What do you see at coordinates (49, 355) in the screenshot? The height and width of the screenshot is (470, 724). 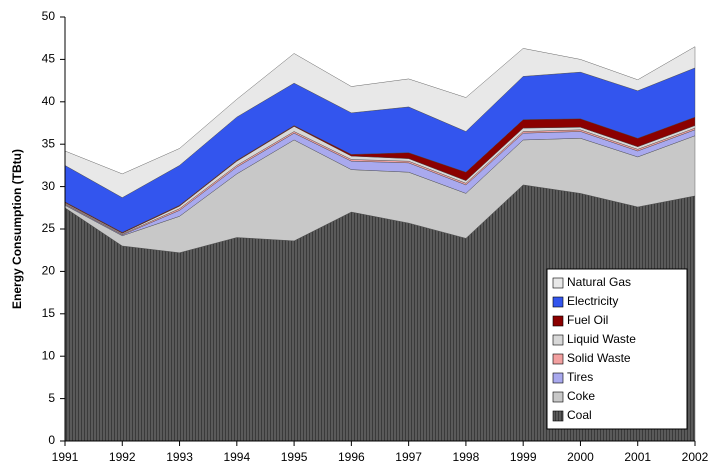 I see `y-tick-label: 10` at bounding box center [49, 355].